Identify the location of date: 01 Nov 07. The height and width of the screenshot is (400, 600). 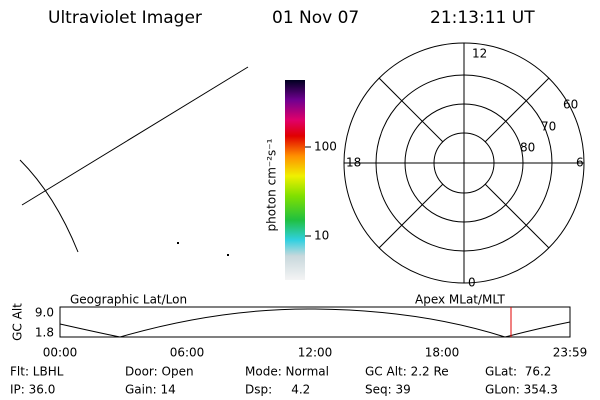
(315, 18).